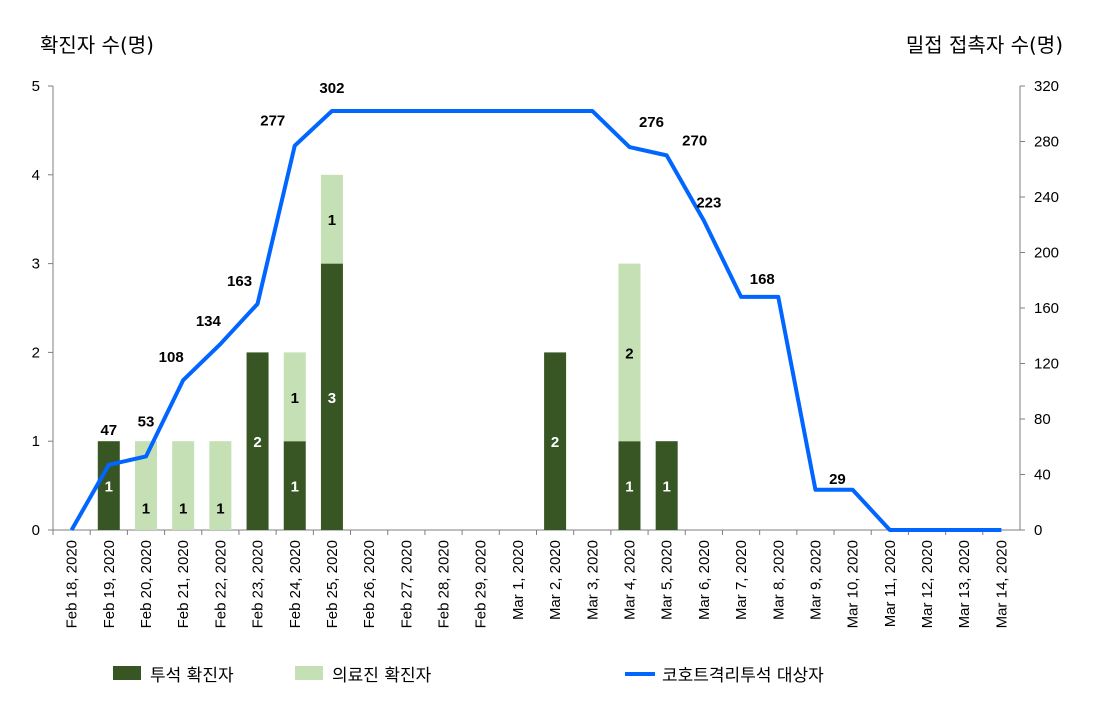 The height and width of the screenshot is (713, 1094). What do you see at coordinates (36, 530) in the screenshot?
I see `left-tick-label: 0` at bounding box center [36, 530].